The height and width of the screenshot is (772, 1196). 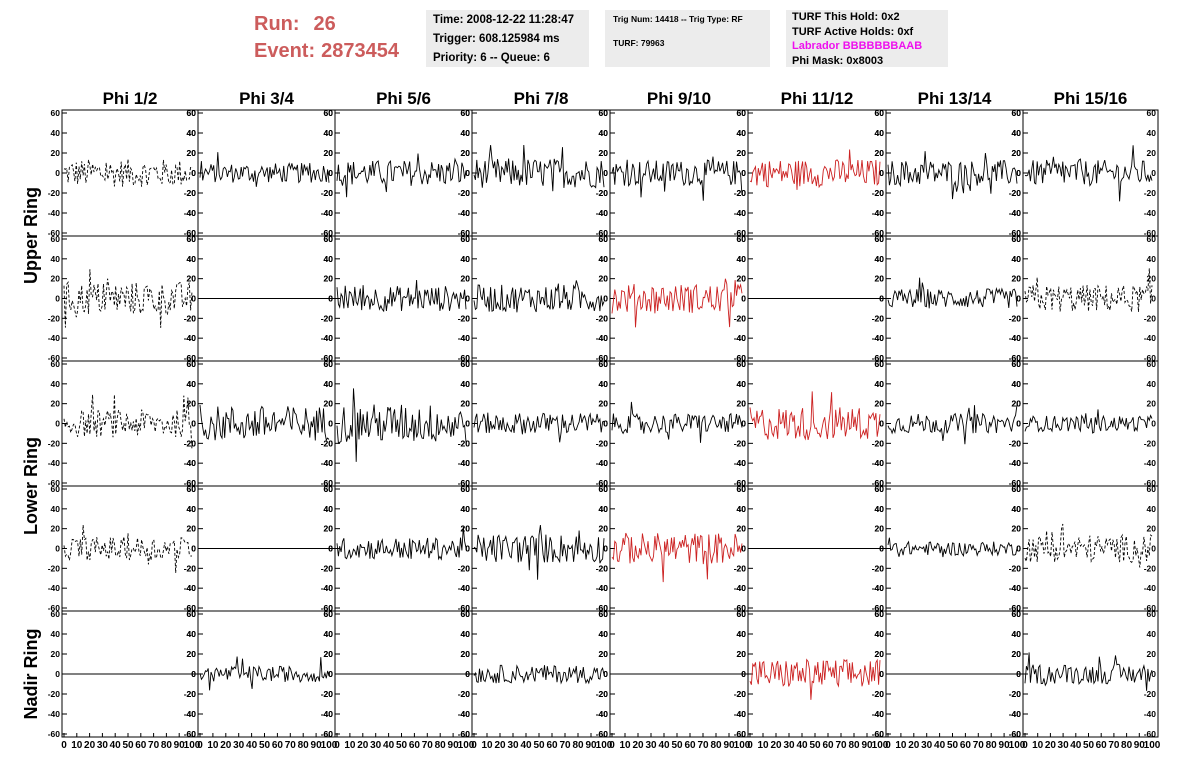 What do you see at coordinates (857, 46) in the screenshot?
I see `labrador-text: Labrador BBBBBBBAAB` at bounding box center [857, 46].